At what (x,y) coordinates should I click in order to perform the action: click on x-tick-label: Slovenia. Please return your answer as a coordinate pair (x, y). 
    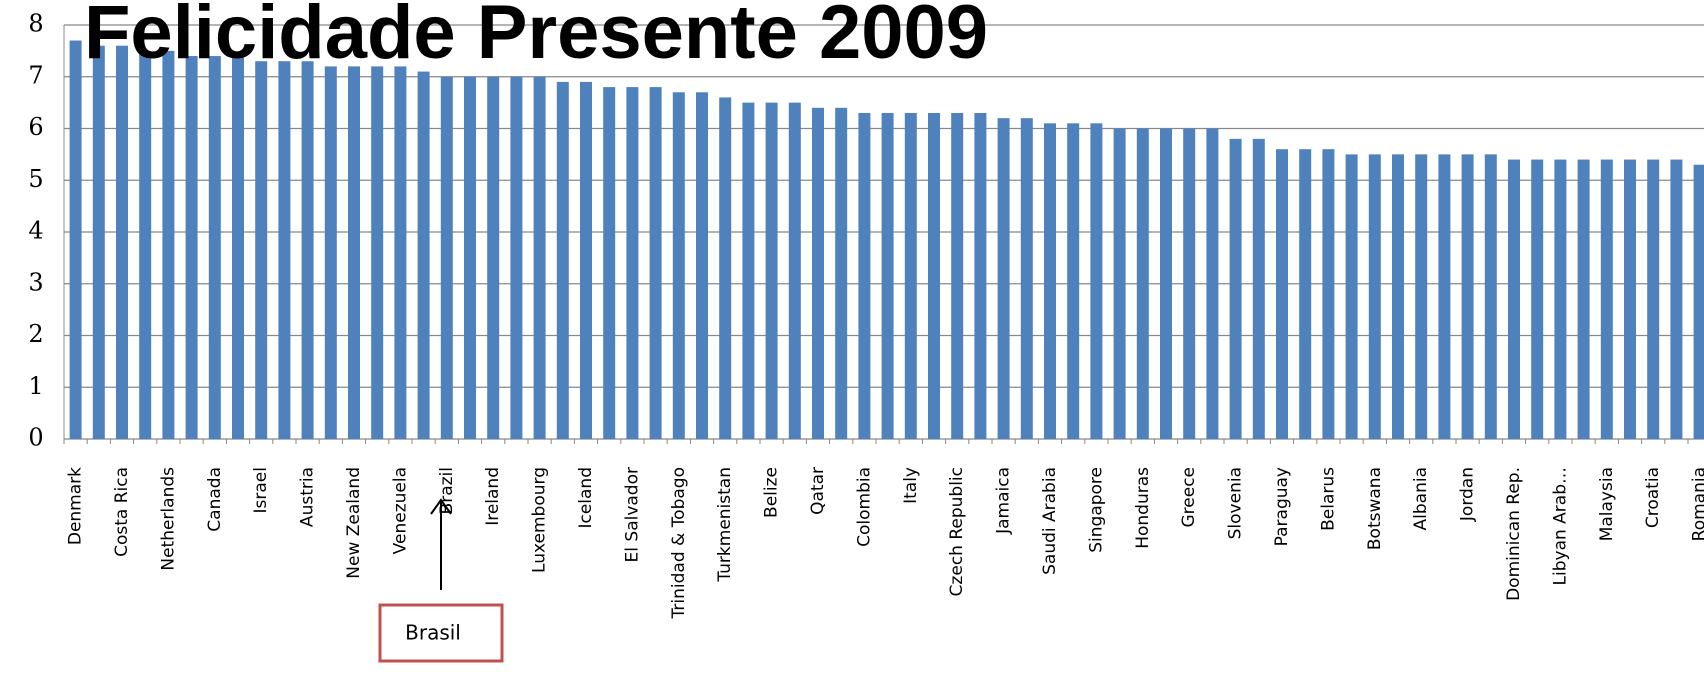
    Looking at the image, I should click on (1236, 503).